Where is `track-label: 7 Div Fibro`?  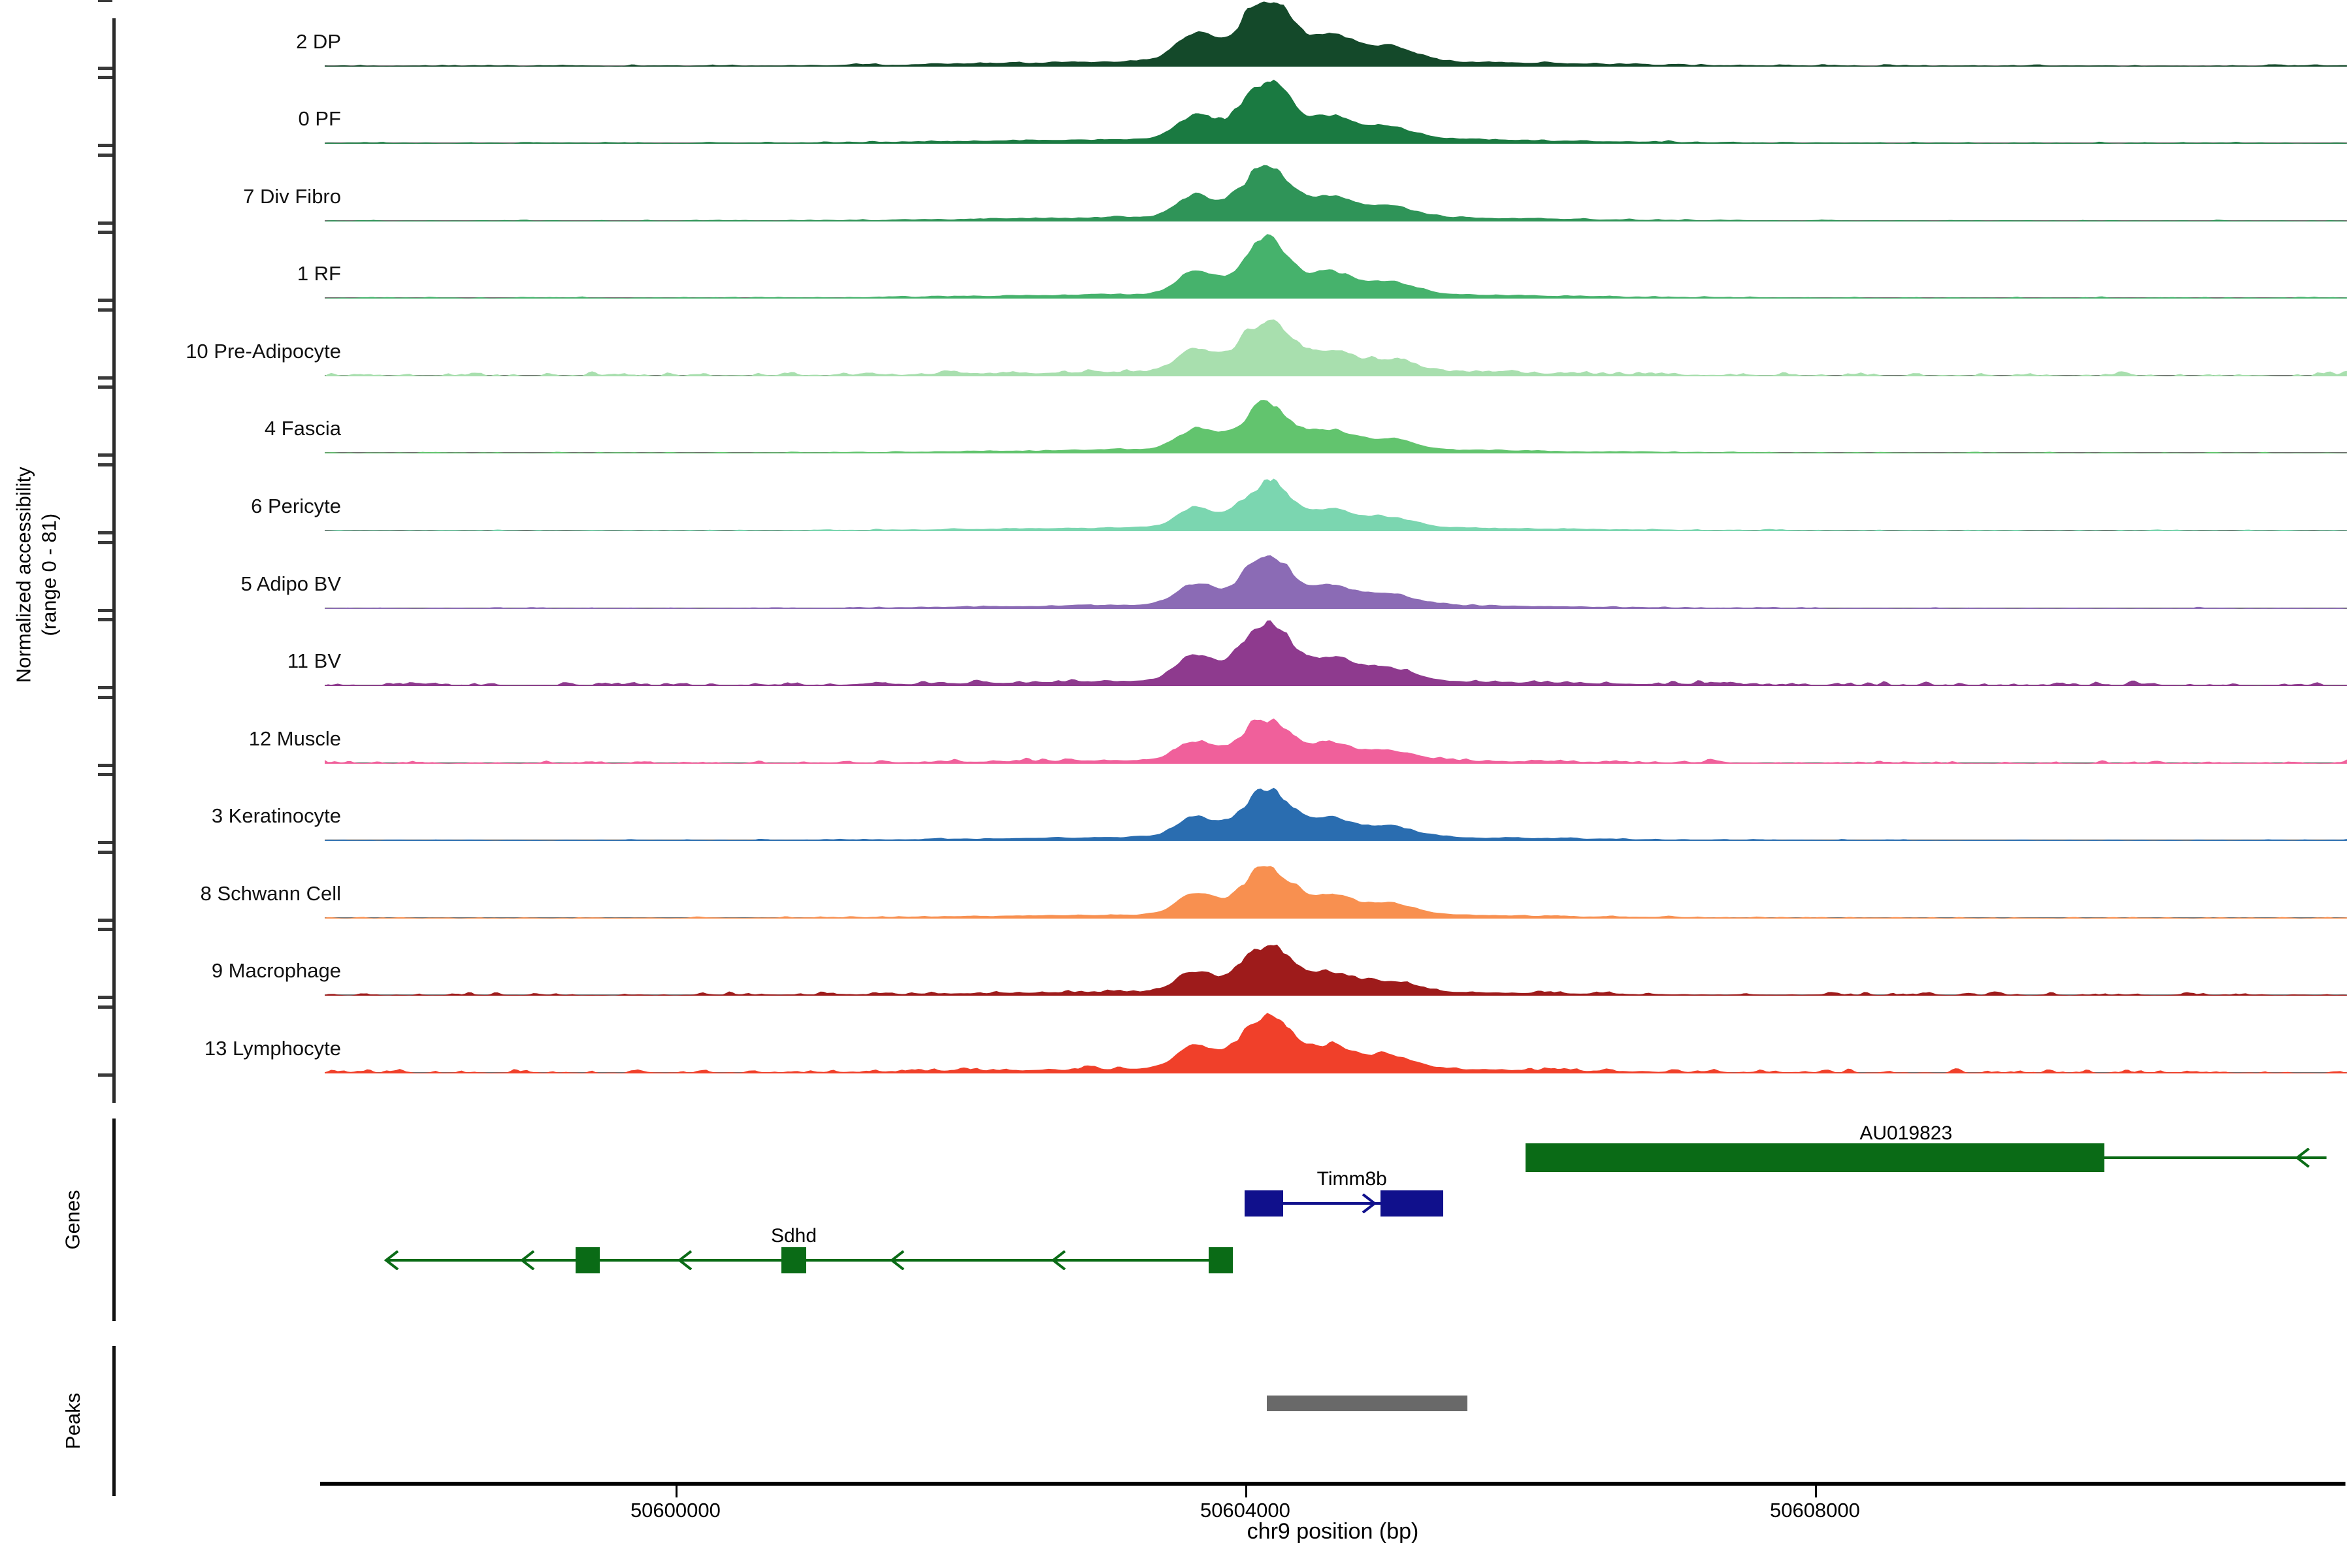 track-label: 7 Div Fibro is located at coordinates (292, 196).